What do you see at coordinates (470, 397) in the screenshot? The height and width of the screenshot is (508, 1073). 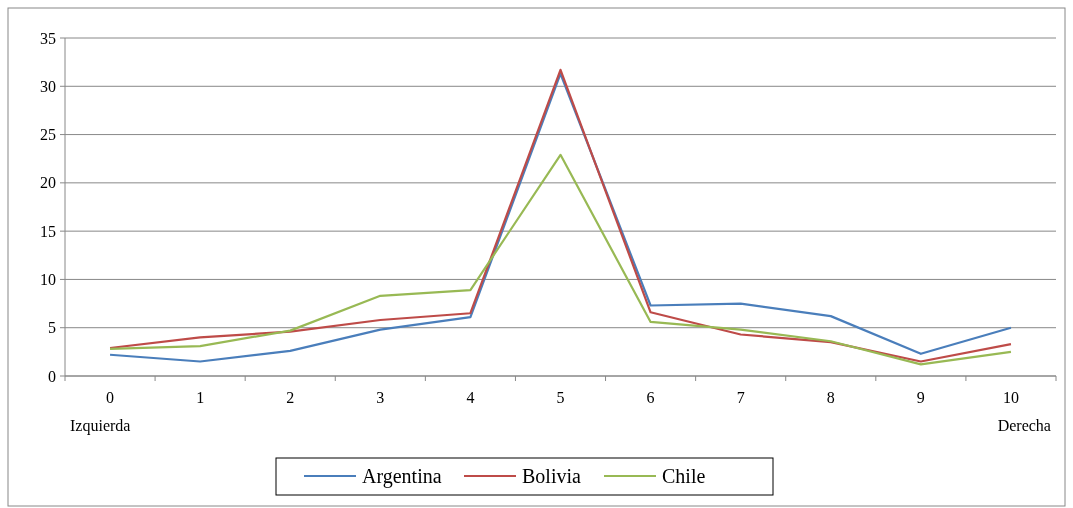 I see `x-tick-label: 4` at bounding box center [470, 397].